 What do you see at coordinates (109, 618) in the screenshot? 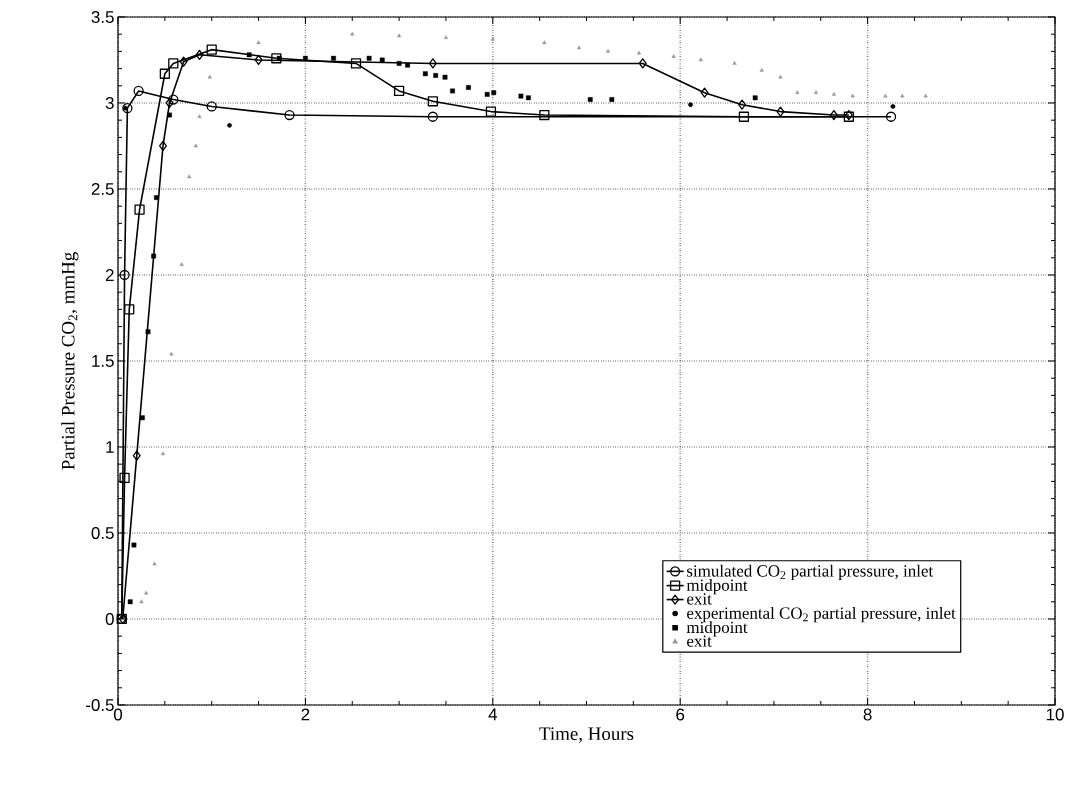
I see `y-tick-label: 0` at bounding box center [109, 618].